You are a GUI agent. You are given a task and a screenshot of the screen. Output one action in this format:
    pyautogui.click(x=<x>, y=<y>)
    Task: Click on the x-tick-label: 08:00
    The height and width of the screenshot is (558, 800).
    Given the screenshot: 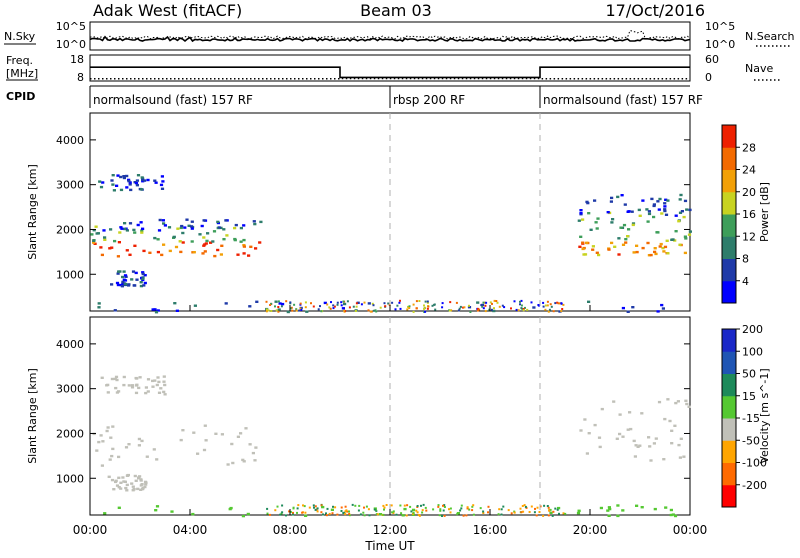 What is the action you would take?
    pyautogui.click(x=290, y=530)
    